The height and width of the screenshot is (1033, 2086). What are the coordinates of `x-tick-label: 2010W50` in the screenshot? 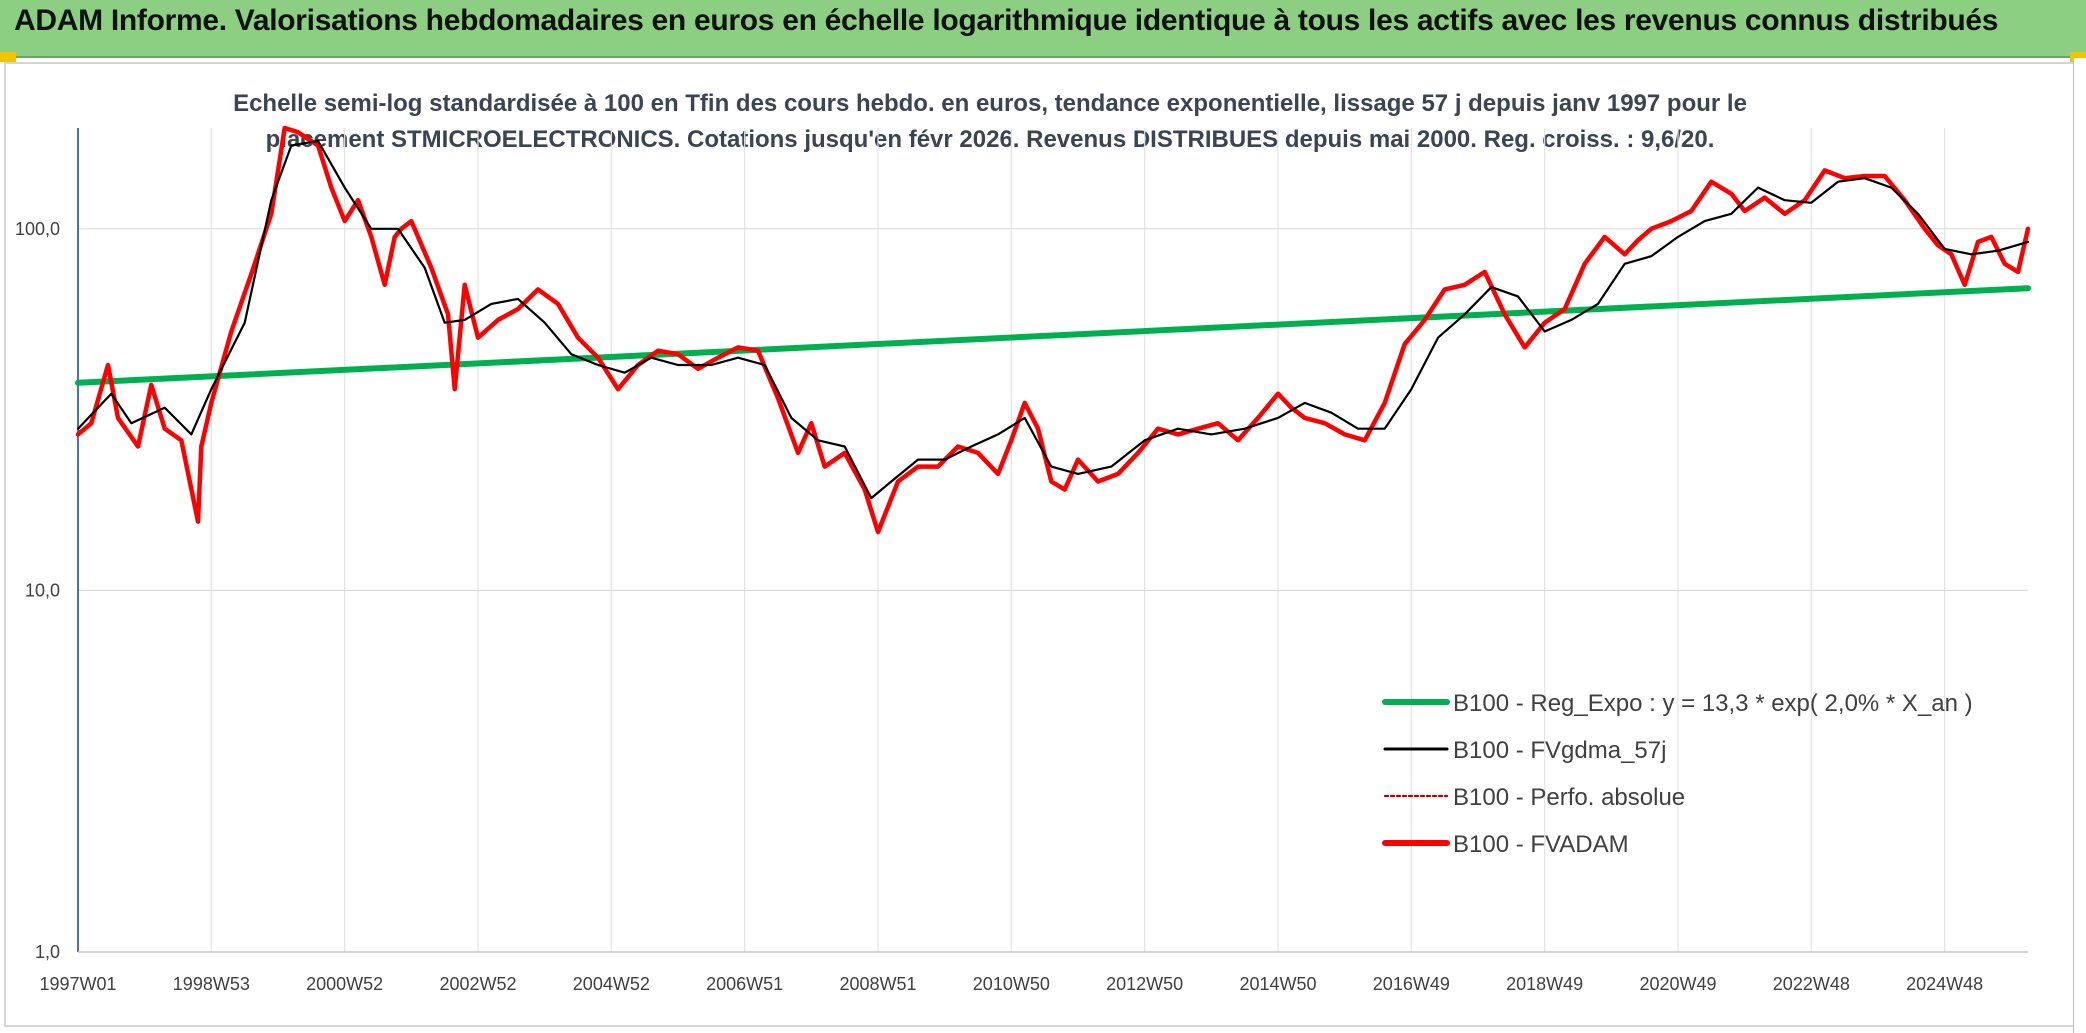 It's located at (1011, 984).